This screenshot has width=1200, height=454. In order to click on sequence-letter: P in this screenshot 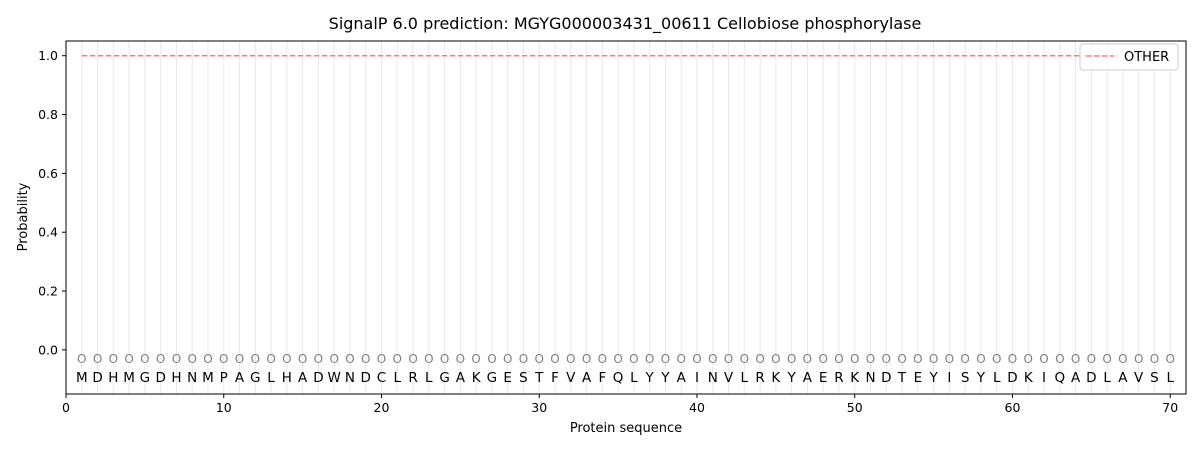, I will do `click(224, 378)`.